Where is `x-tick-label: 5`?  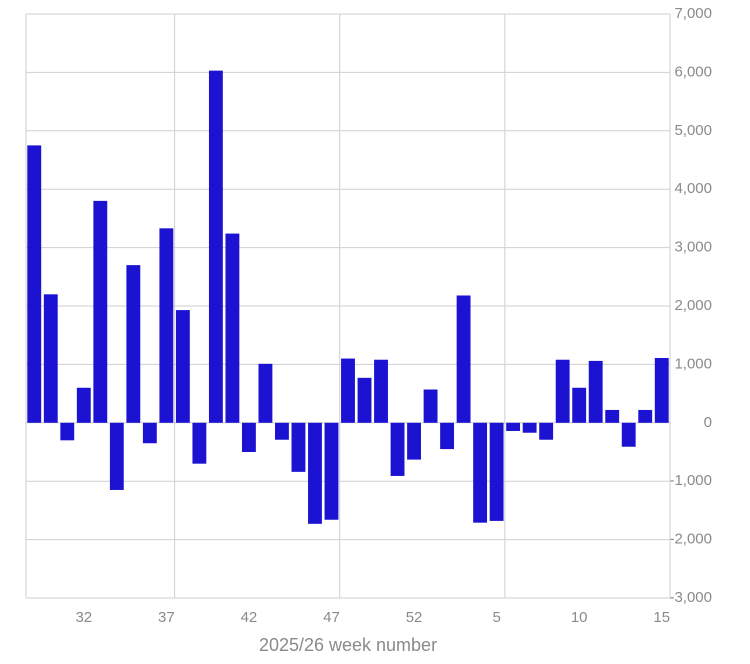 x-tick-label: 5 is located at coordinates (496, 617).